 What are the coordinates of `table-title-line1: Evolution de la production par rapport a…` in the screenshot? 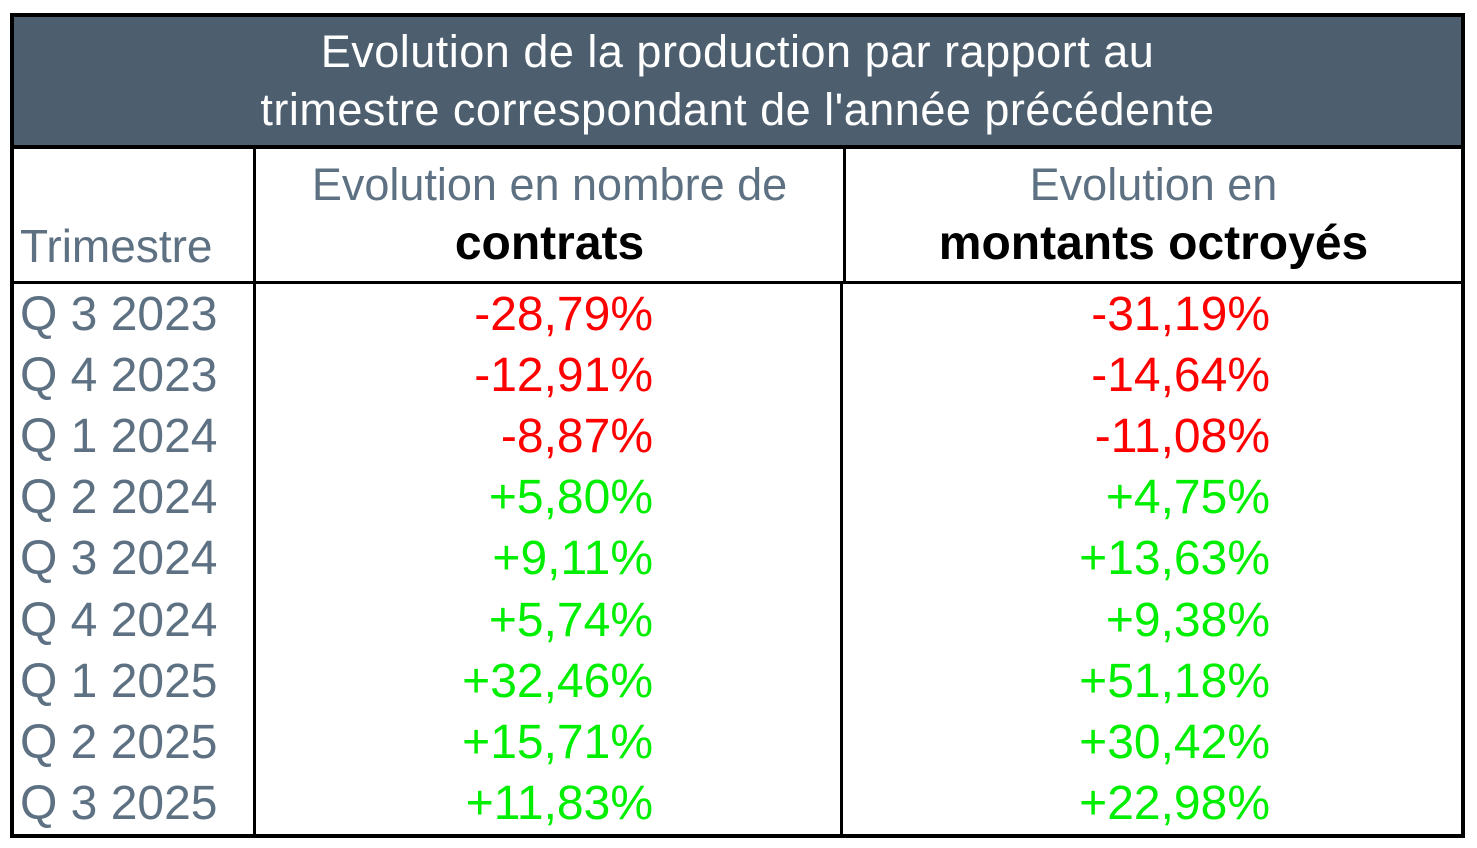 It's located at (737, 51).